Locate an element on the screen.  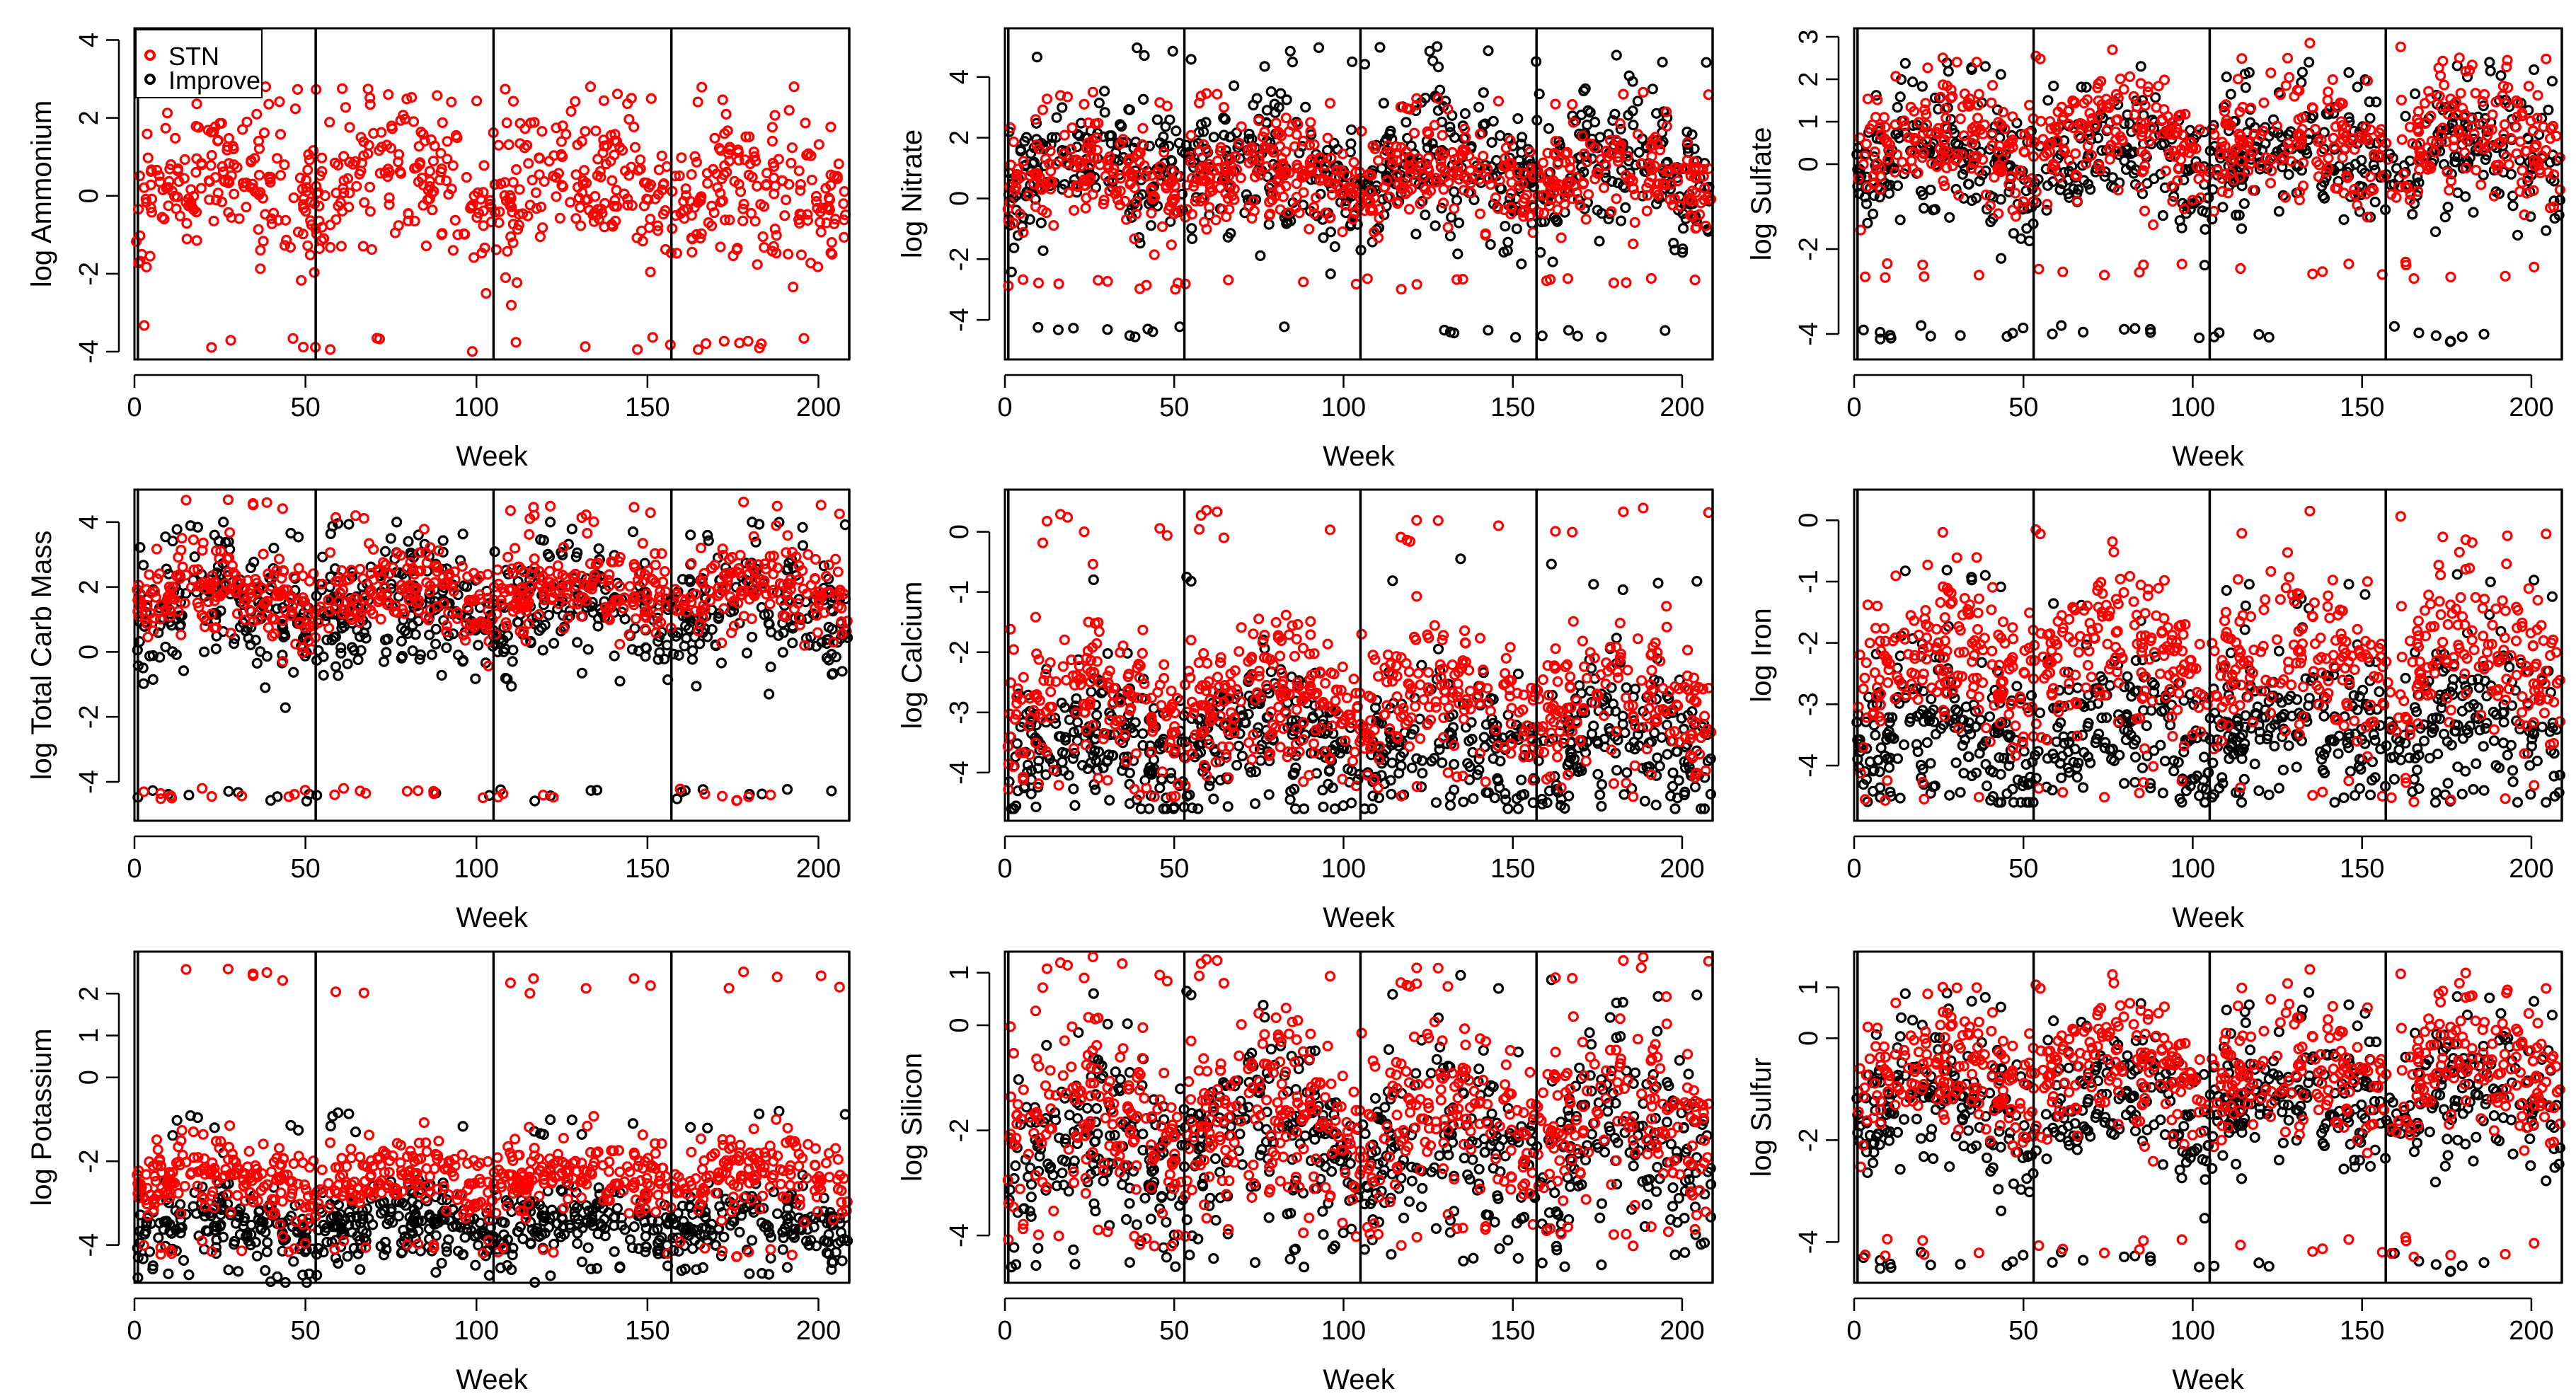
y-tick-label: 3 is located at coordinates (1809, 36).